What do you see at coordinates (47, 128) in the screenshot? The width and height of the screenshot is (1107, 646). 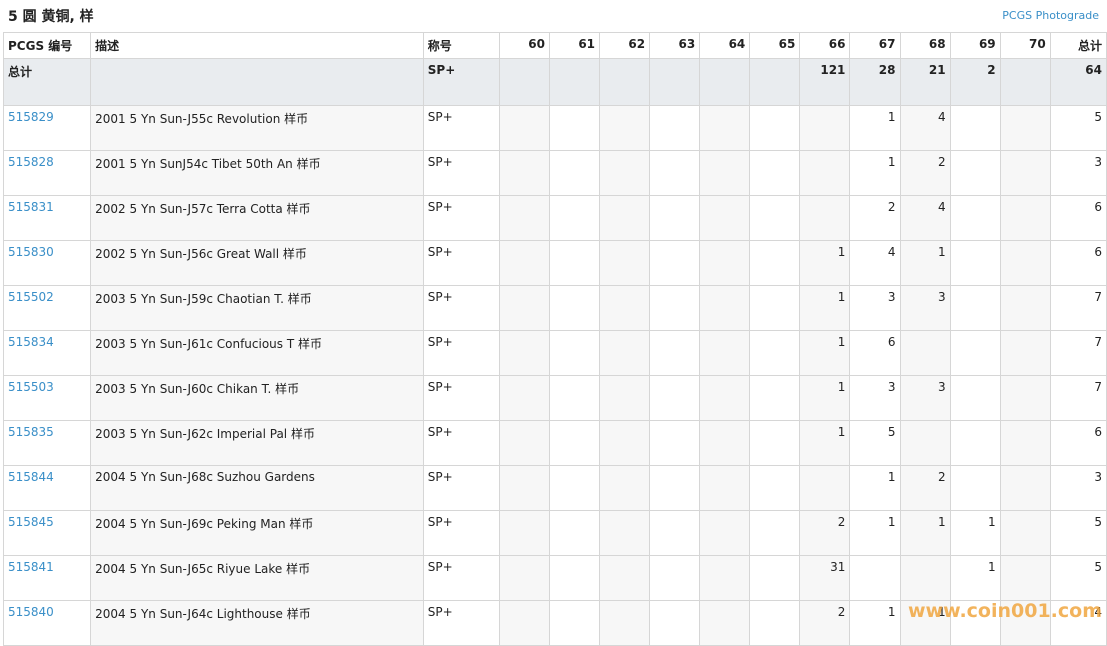 I see `pcgs-id: 515829` at bounding box center [47, 128].